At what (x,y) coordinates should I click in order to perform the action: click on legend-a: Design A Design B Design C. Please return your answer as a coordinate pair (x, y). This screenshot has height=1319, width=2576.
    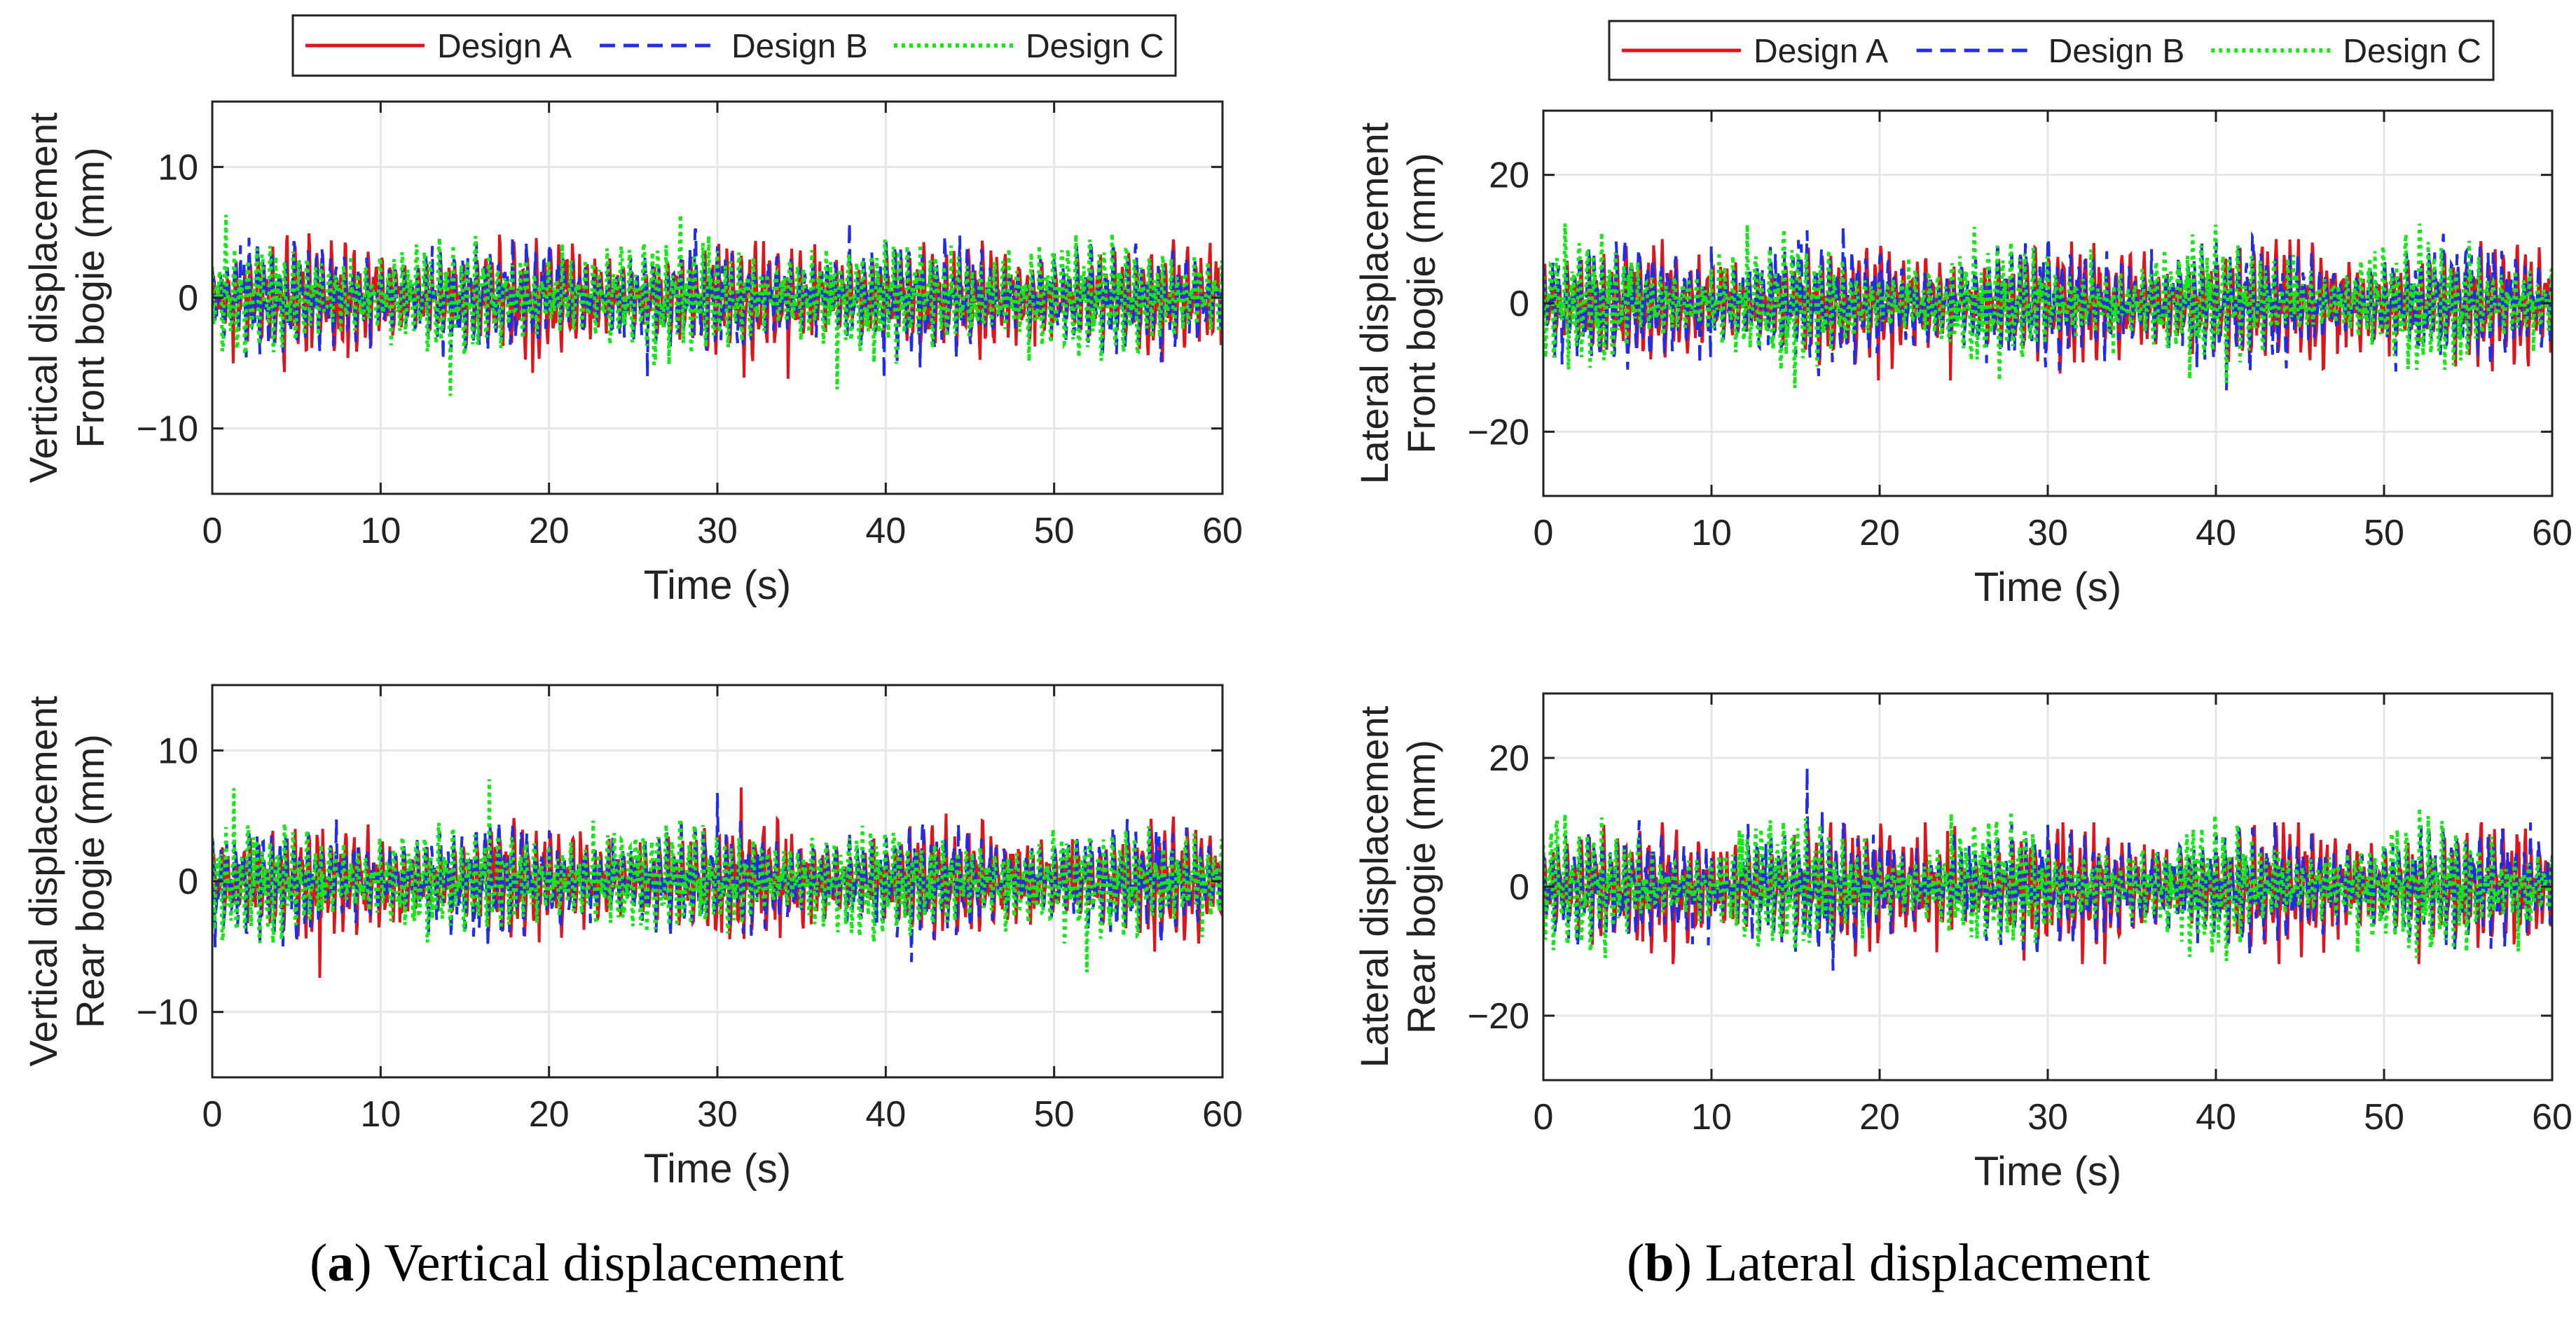
    Looking at the image, I should click on (734, 45).